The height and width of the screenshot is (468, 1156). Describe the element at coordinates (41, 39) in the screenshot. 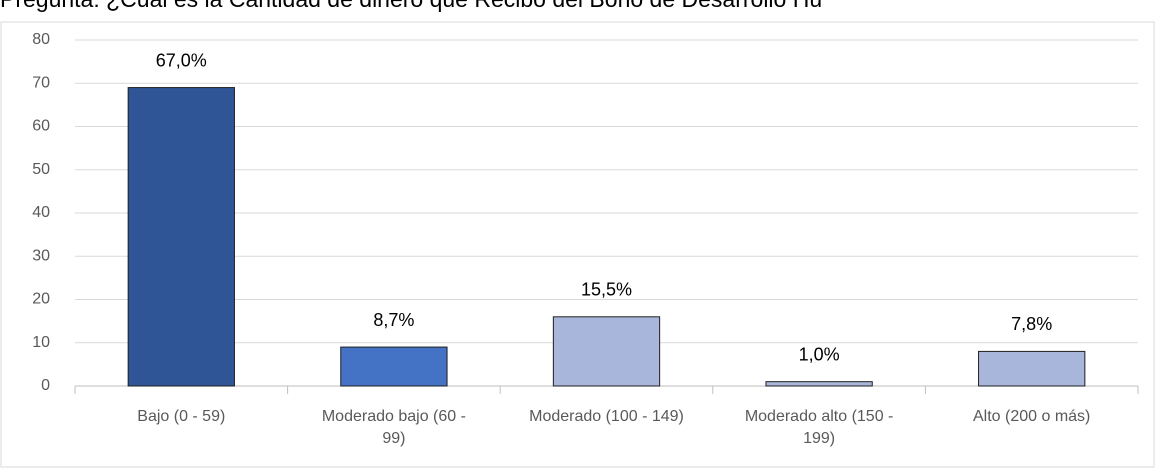

I see `y-tick-label: 80` at that location.